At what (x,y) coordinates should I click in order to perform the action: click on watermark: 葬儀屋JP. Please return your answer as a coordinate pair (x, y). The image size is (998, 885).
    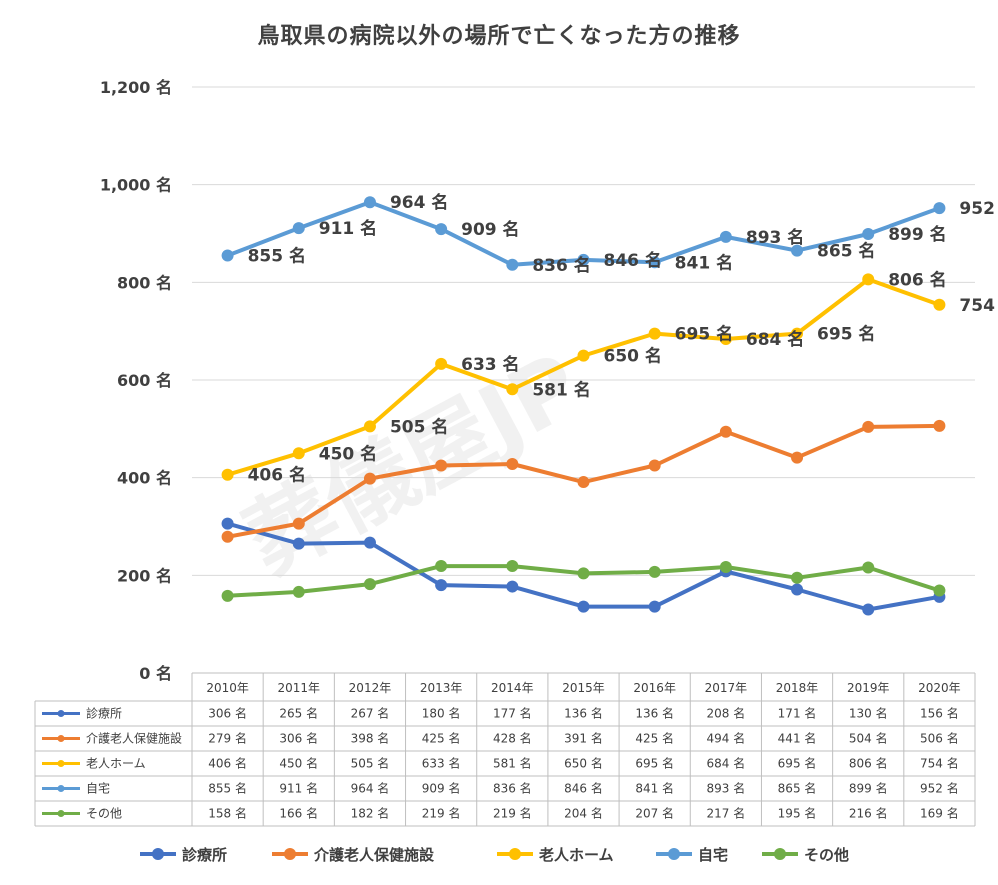
    Looking at the image, I should click on (413, 463).